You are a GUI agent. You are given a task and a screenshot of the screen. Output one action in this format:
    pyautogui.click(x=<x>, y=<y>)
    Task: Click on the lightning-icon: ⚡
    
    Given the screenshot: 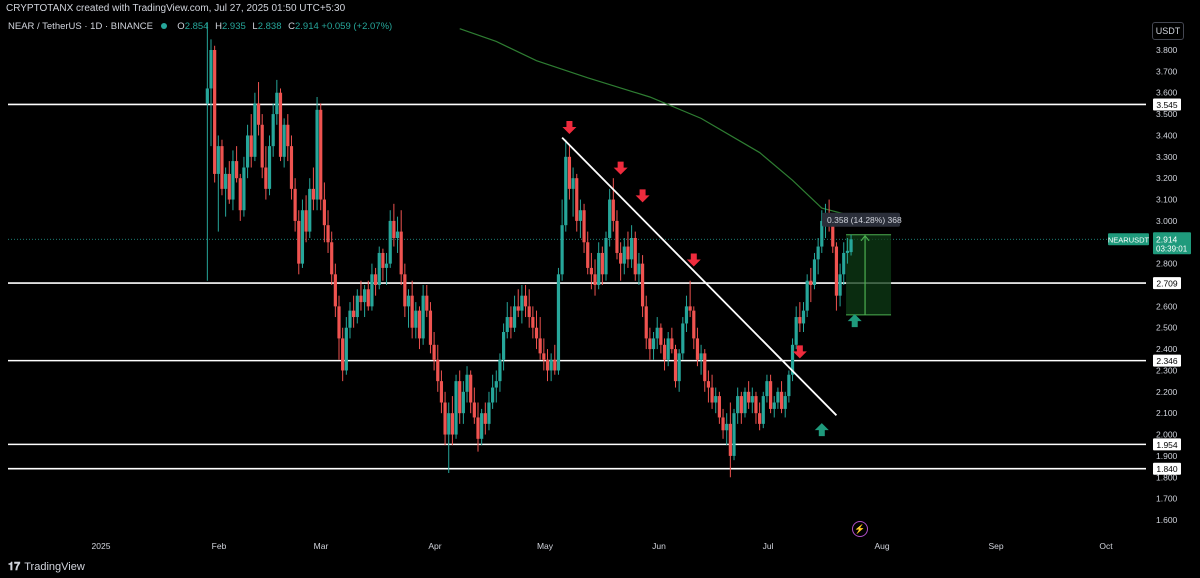 What is the action you would take?
    pyautogui.click(x=860, y=529)
    